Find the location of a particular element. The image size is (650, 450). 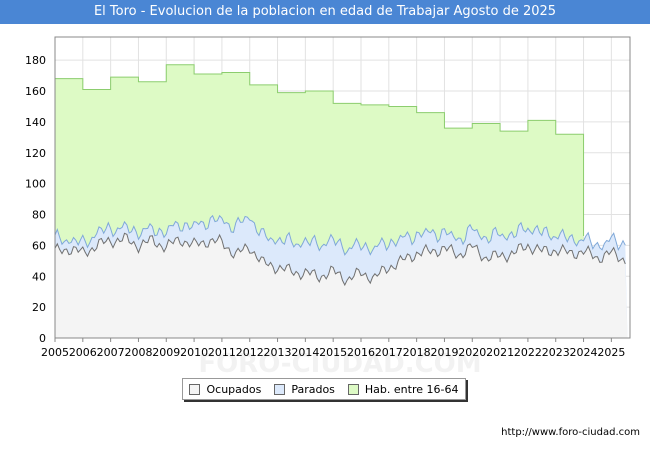

x-tick-label-2024: 2024 is located at coordinates (584, 352).